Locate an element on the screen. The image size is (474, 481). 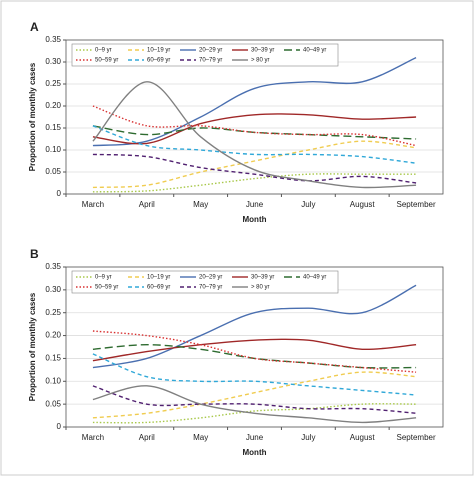
panel-label: B is located at coordinates (34, 254).